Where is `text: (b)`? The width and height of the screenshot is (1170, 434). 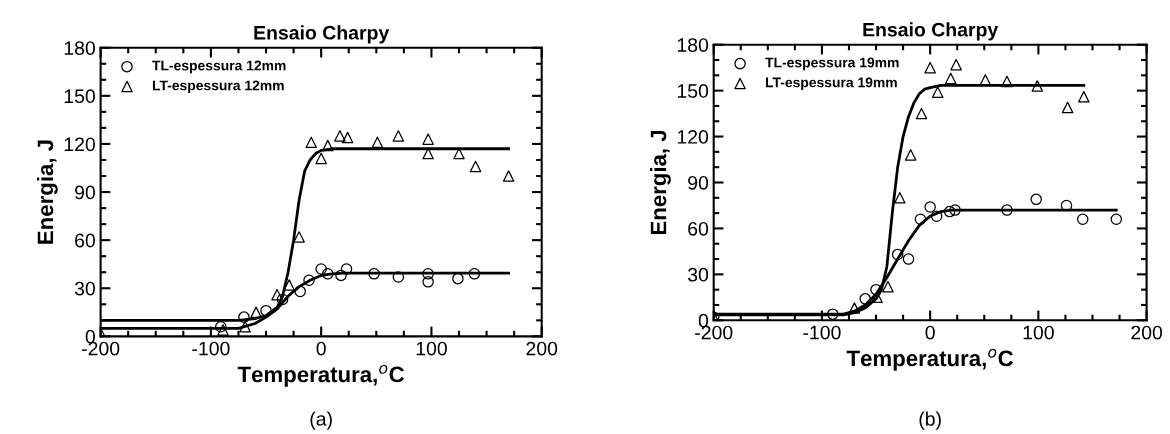 text: (b) is located at coordinates (930, 420).